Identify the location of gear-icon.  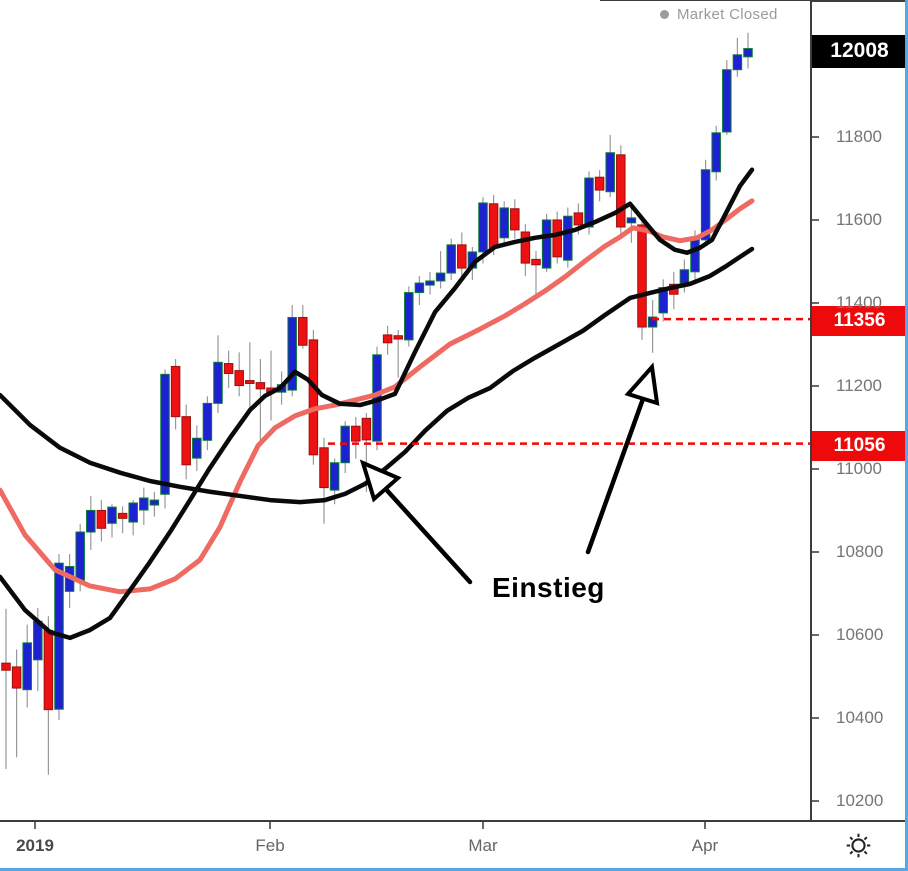
(858, 845).